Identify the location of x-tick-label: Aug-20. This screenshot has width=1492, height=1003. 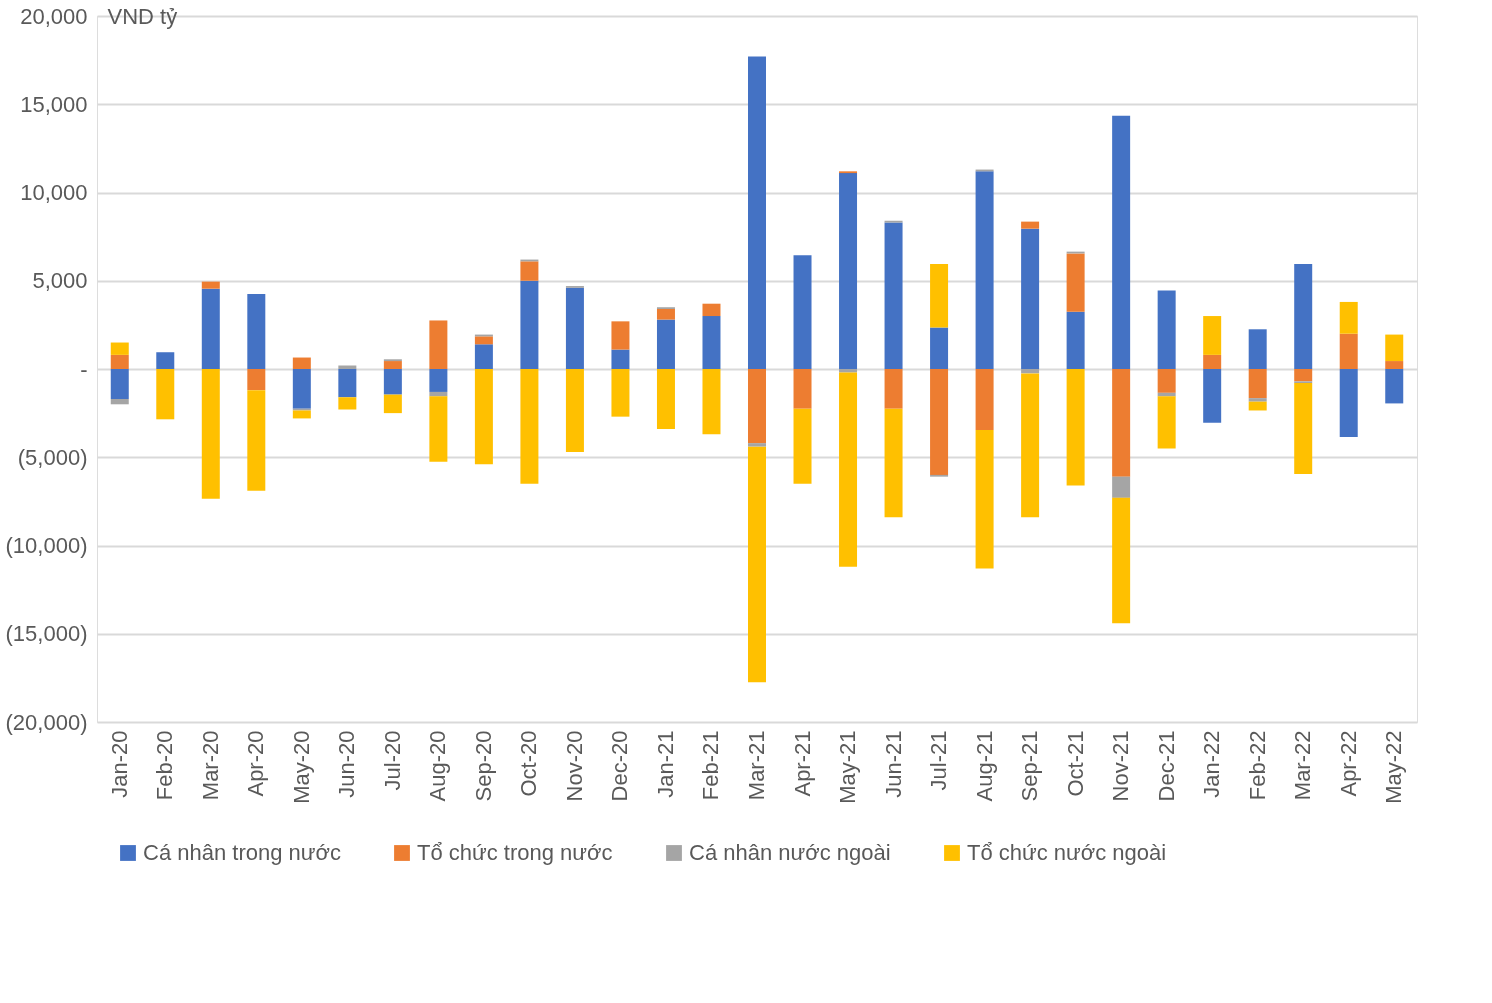
(438, 766).